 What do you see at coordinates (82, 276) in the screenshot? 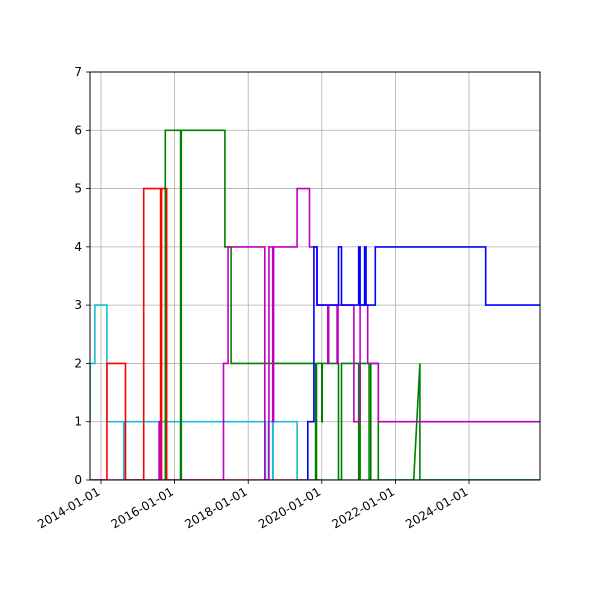
I see `y-axis: 0 1 2 3 4 5 6 7` at bounding box center [82, 276].